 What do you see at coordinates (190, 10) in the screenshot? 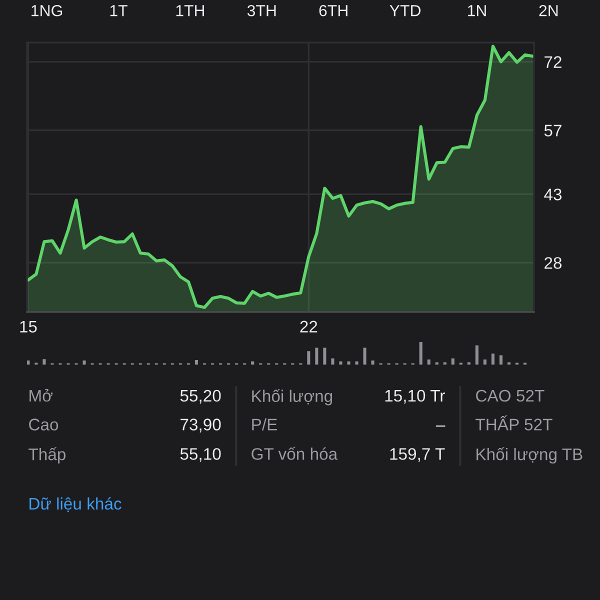
I see `text: 1TH` at bounding box center [190, 10].